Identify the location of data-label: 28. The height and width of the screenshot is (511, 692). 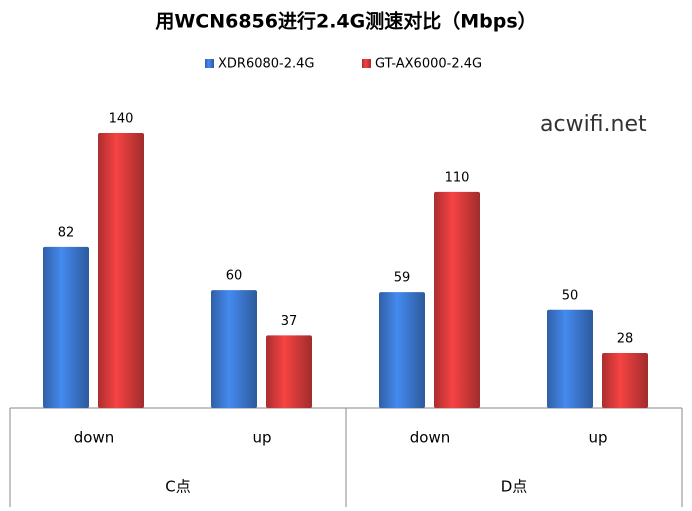
(625, 339).